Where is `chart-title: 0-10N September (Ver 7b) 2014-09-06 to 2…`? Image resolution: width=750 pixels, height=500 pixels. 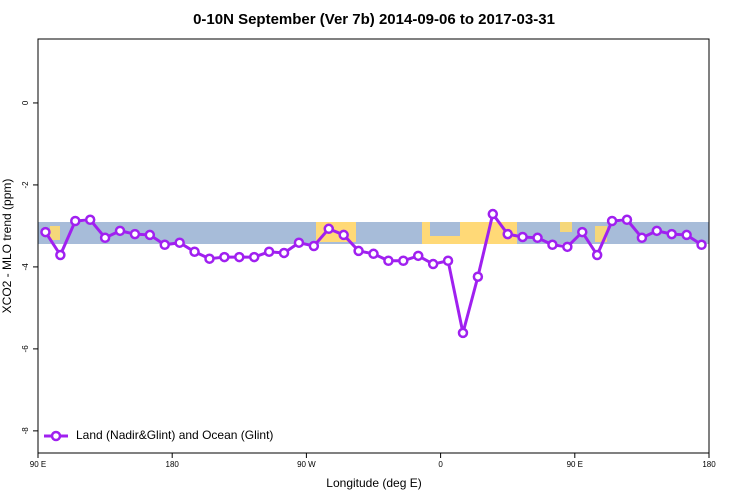
chart-title: 0-10N September (Ver 7b) 2014-09-06 to 2… is located at coordinates (374, 19).